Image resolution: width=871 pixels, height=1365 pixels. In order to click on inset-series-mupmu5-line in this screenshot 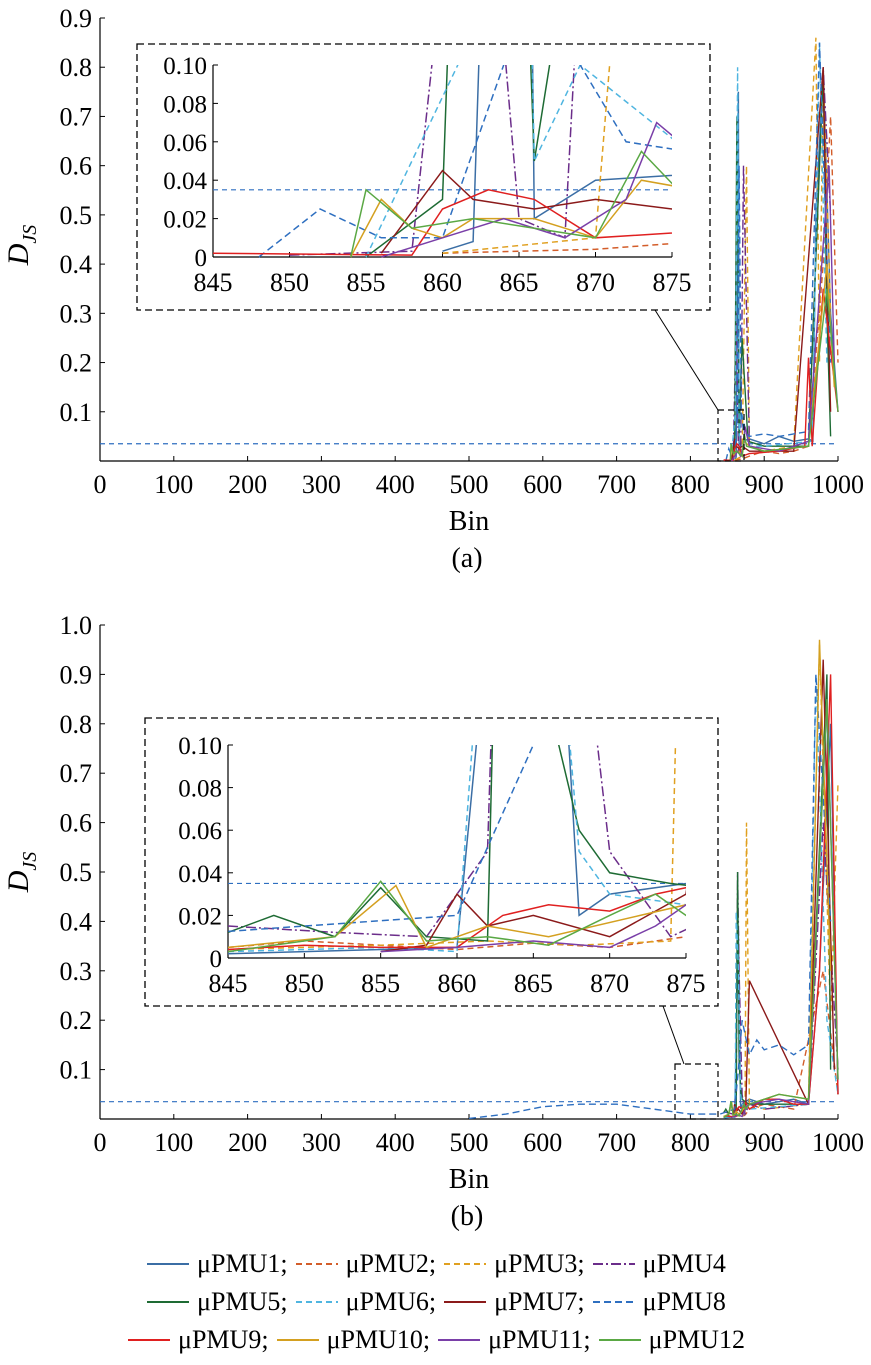, I will do `click(457, 843)`.